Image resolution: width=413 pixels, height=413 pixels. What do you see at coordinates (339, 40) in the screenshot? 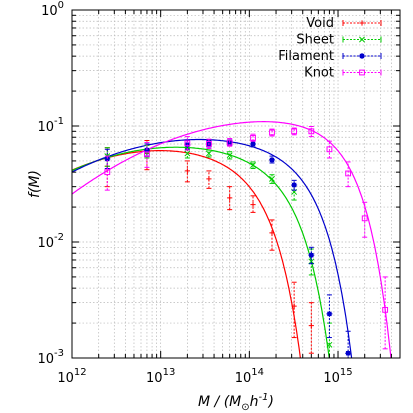
I see `legend-item-sheet: Sheet` at bounding box center [339, 40].